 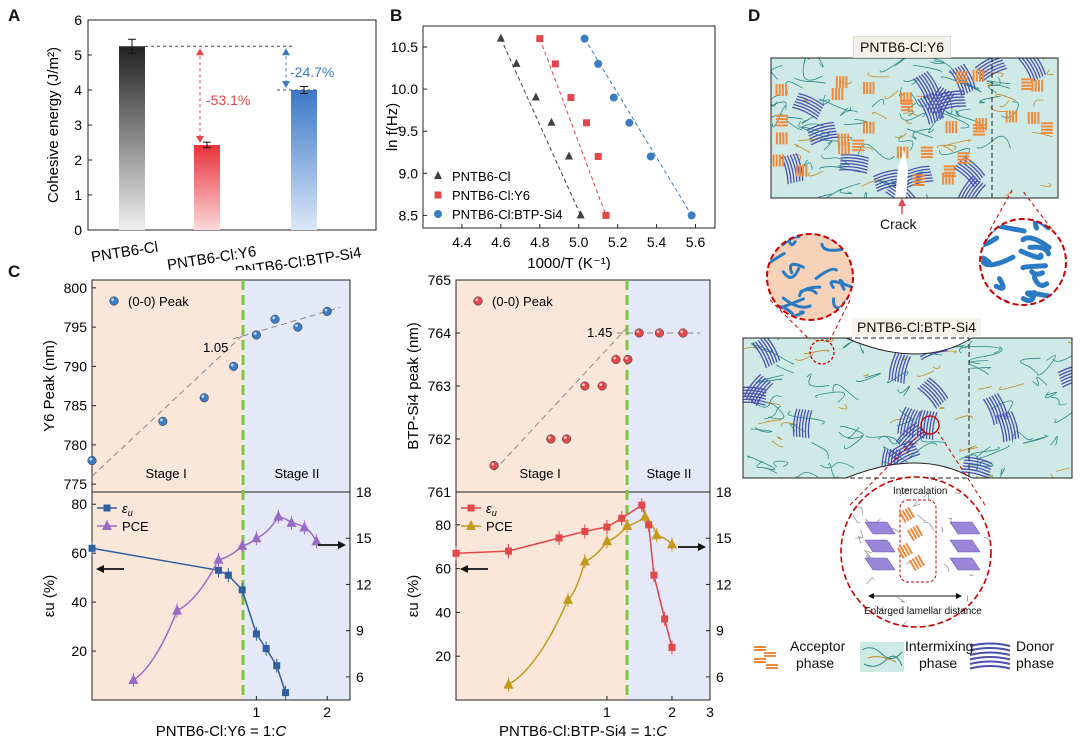 What do you see at coordinates (1025, 128) in the screenshot?
I see `dashed-inner` at bounding box center [1025, 128].